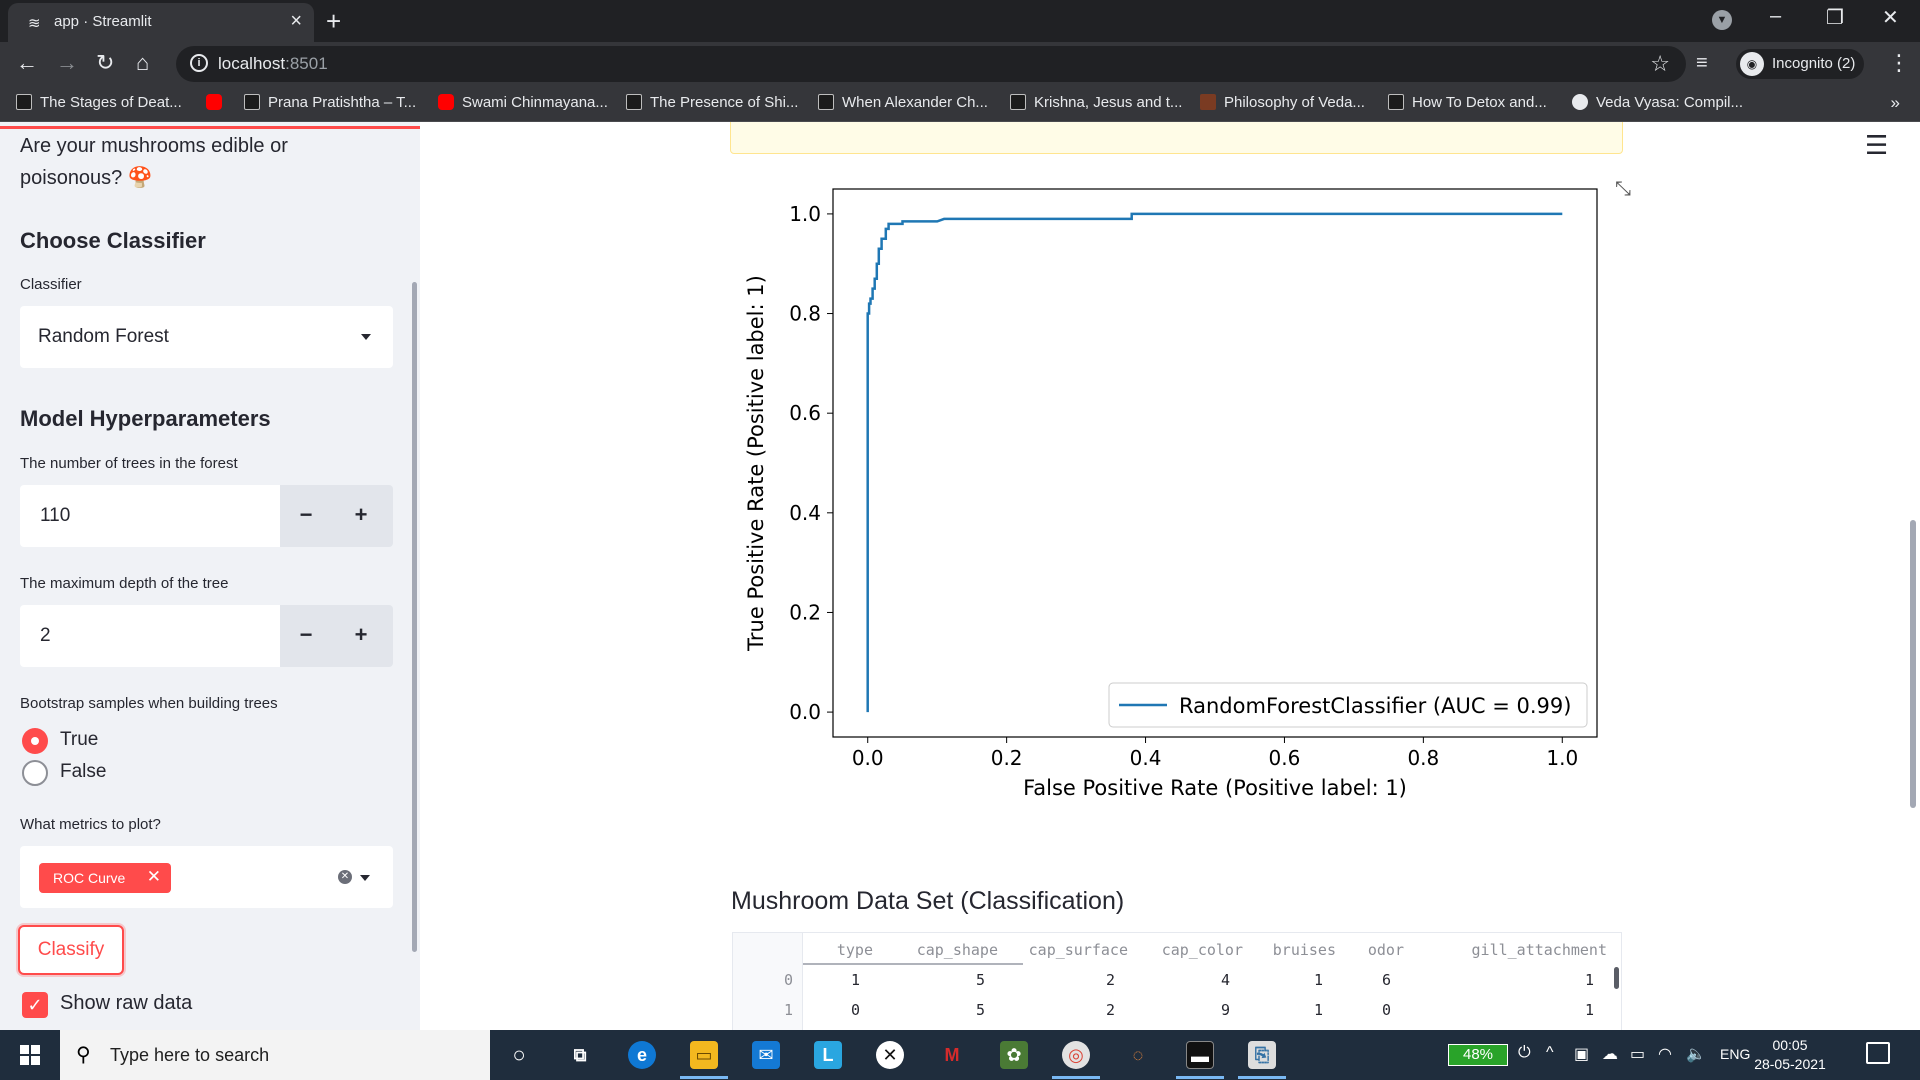 Image resolution: width=1920 pixels, height=1080 pixels. I want to click on edge-icon: e, so click(642, 1055).